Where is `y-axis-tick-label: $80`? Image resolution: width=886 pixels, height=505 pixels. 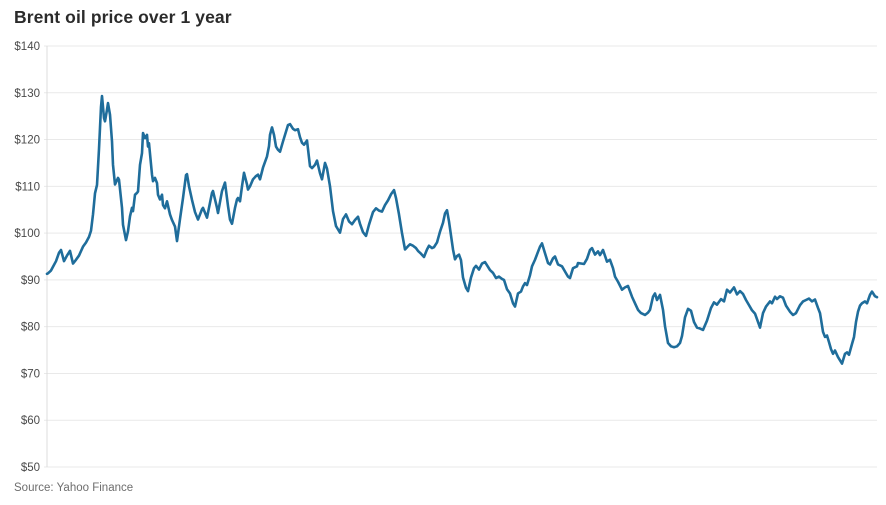
y-axis-tick-label: $80 is located at coordinates (30, 328).